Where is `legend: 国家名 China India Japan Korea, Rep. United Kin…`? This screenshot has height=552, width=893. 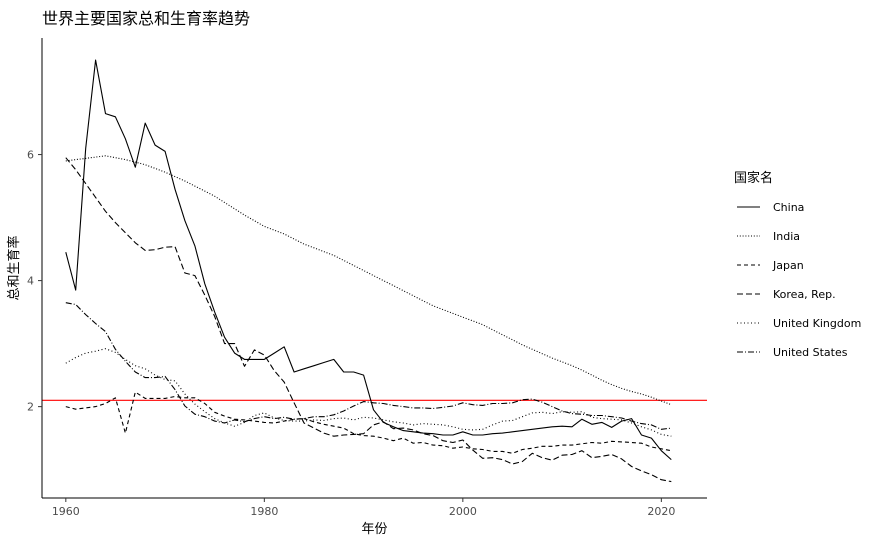 legend: 国家名 China India Japan Korea, Rep. United Kin… is located at coordinates (797, 264).